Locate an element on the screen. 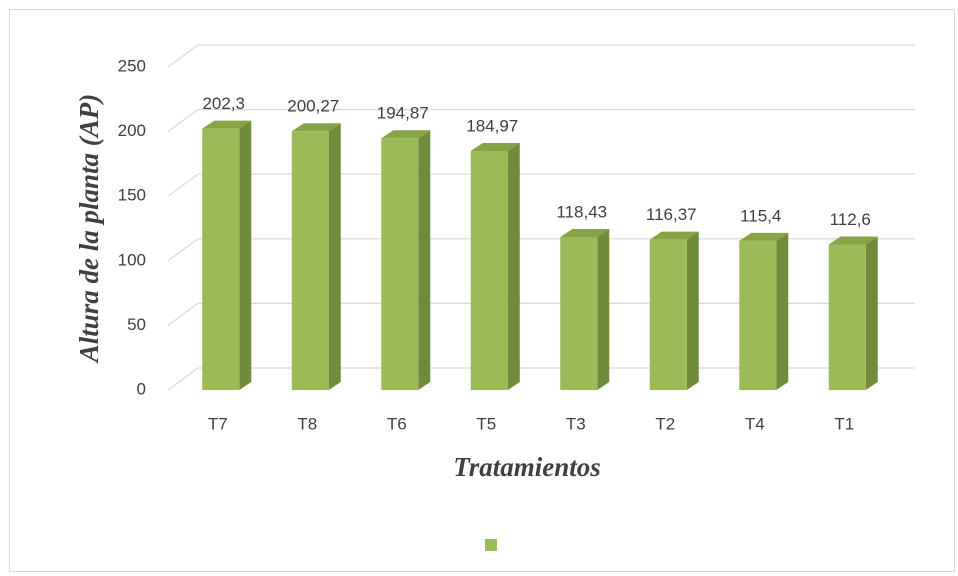  x-tick-label: T4 is located at coordinates (755, 423).